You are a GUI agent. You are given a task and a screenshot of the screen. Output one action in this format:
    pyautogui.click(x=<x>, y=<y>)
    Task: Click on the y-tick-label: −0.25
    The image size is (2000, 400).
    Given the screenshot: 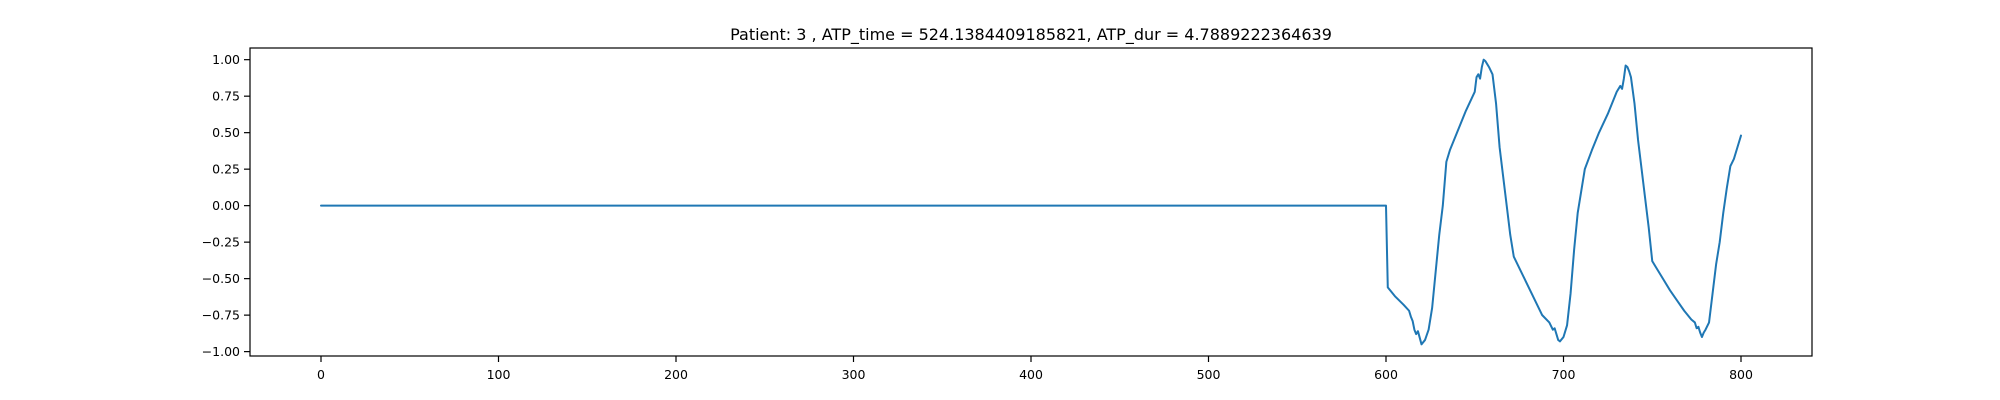 What is the action you would take?
    pyautogui.click(x=221, y=242)
    